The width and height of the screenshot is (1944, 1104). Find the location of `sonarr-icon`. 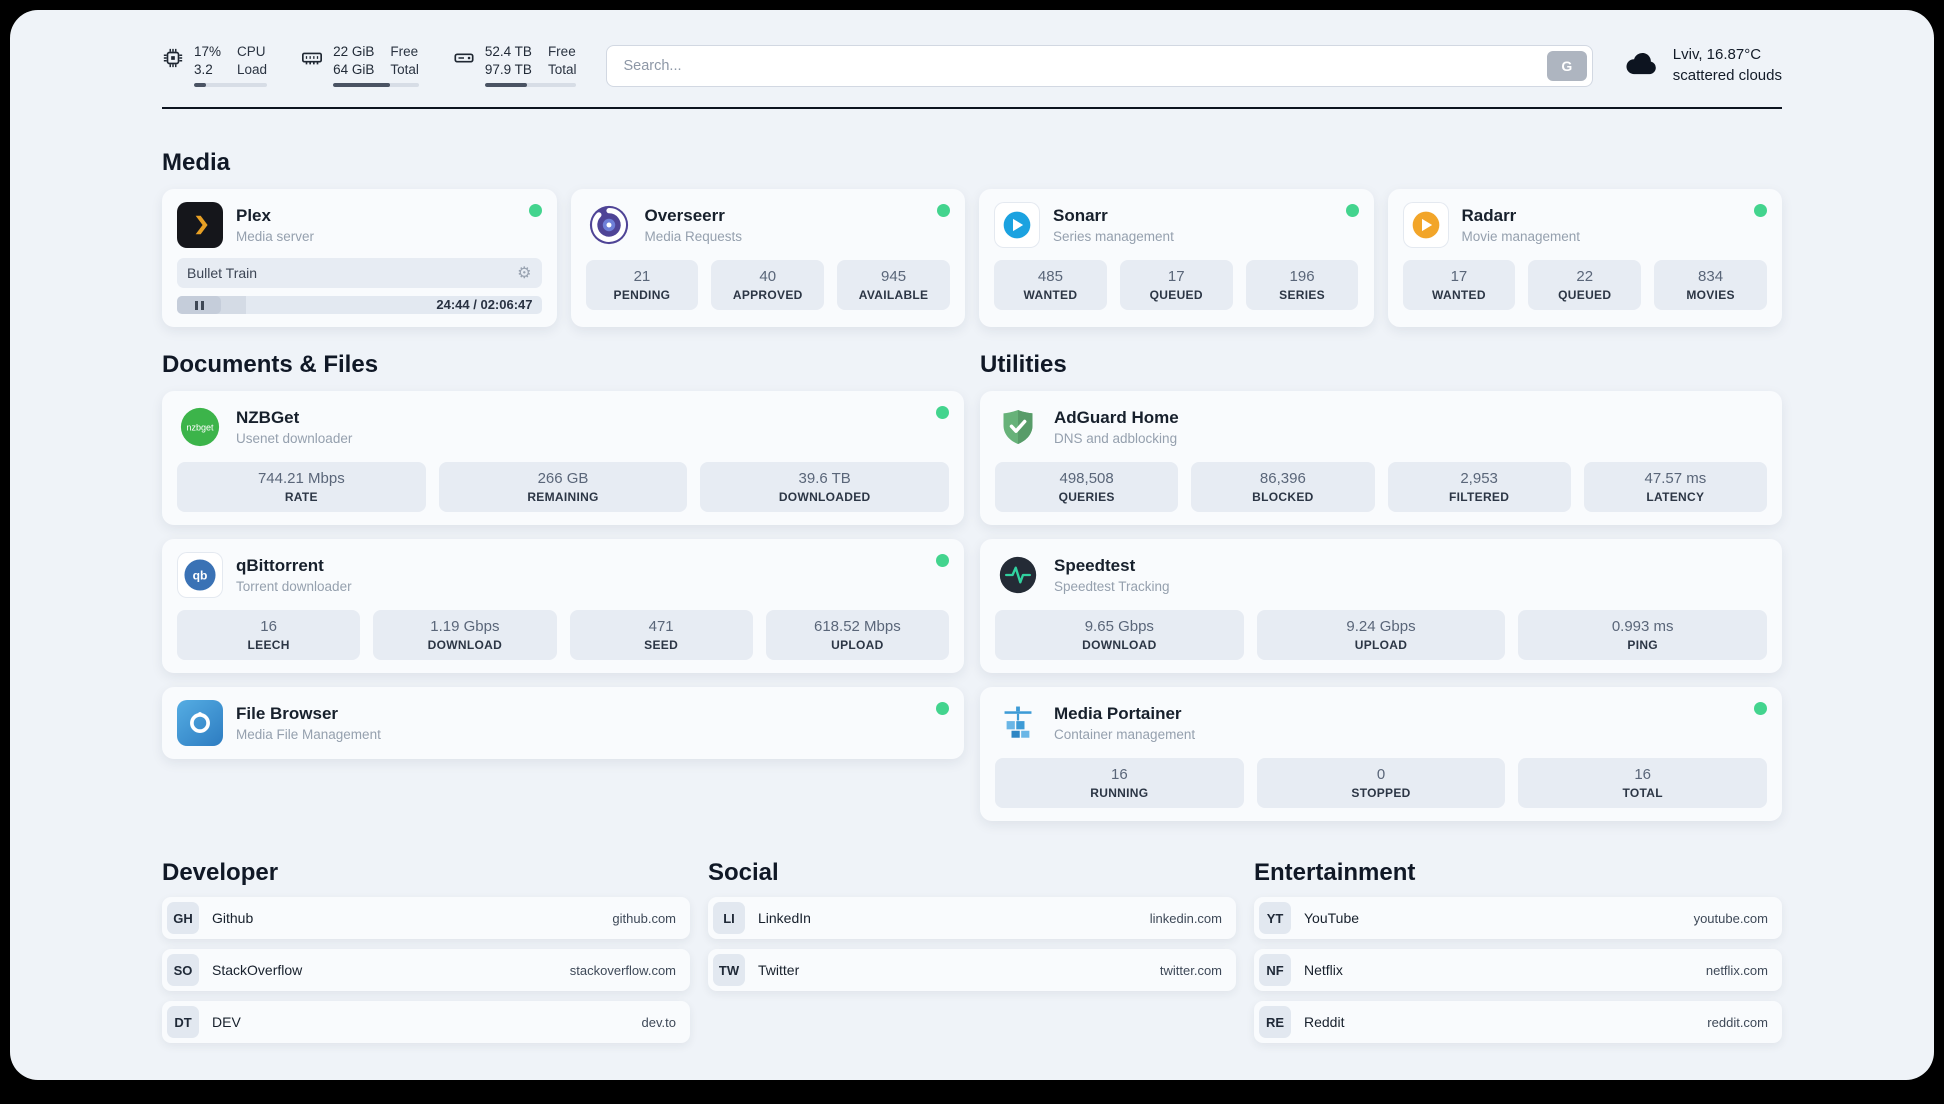

sonarr-icon is located at coordinates (1017, 225).